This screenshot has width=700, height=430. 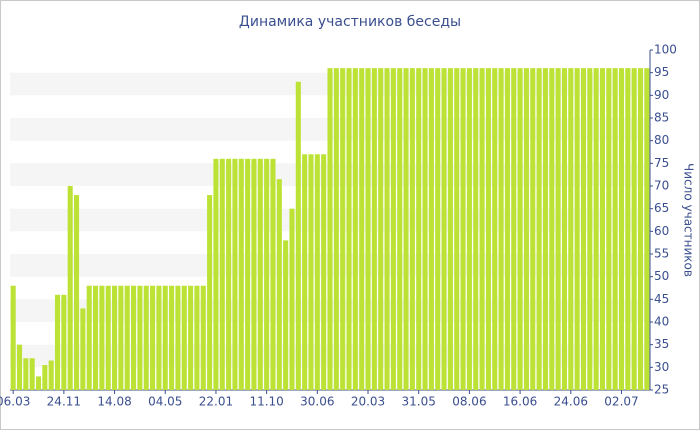 What do you see at coordinates (661, 231) in the screenshot?
I see `y-tick-label: 60` at bounding box center [661, 231].